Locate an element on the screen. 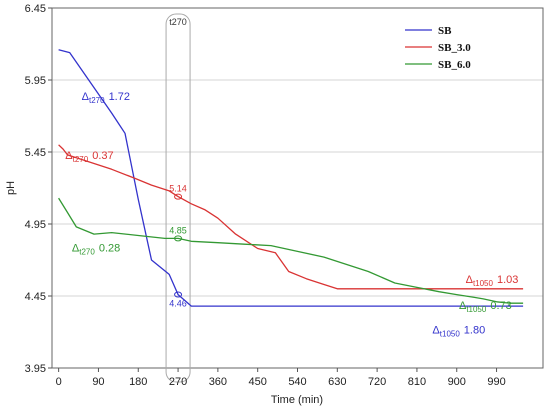 The width and height of the screenshot is (550, 411). delta-annotation: Δt270 0.37 is located at coordinates (89, 157).